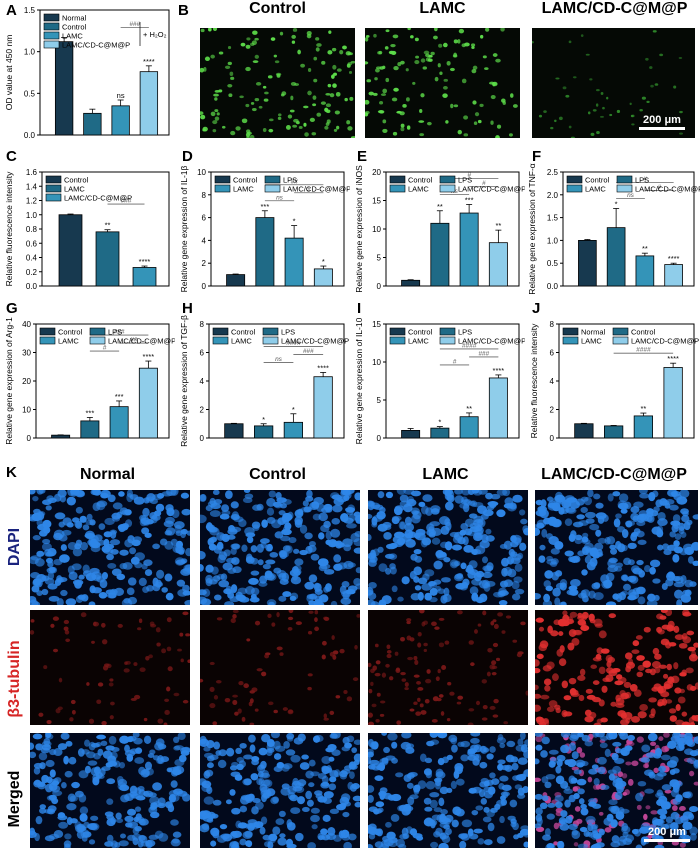  I want to click on cell-texture, so click(448, 667).